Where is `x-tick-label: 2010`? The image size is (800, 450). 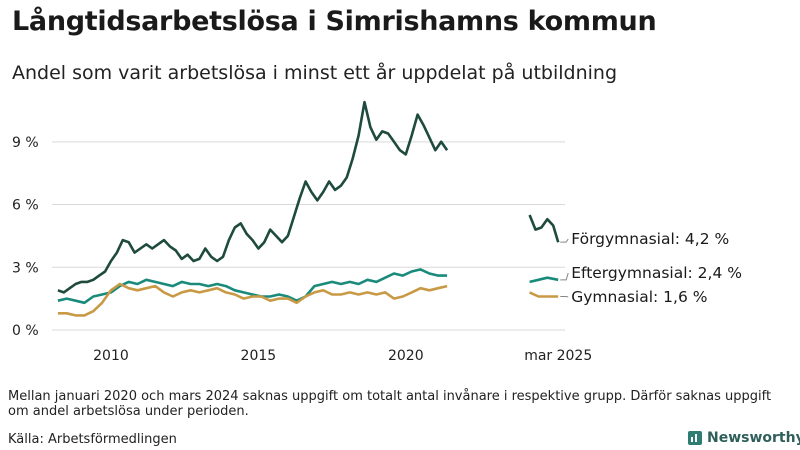 x-tick-label: 2010 is located at coordinates (111, 356).